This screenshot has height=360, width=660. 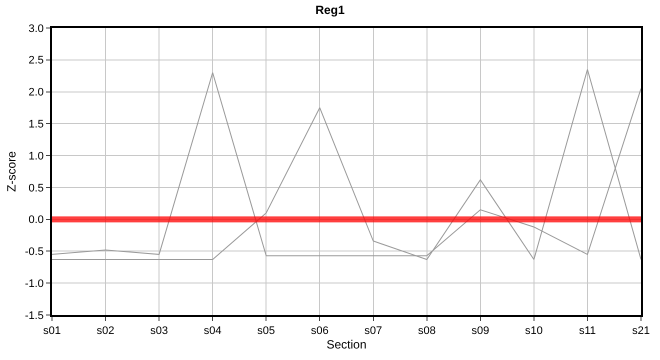 What do you see at coordinates (52, 331) in the screenshot?
I see `x-tick-label: s01` at bounding box center [52, 331].